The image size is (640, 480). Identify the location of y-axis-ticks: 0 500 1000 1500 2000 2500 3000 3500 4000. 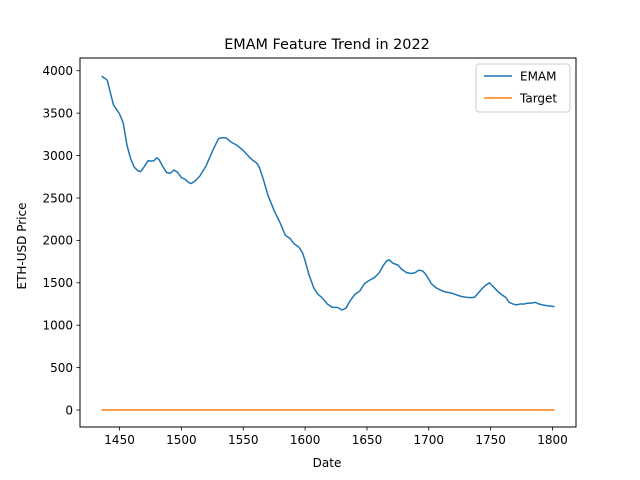
(61, 240).